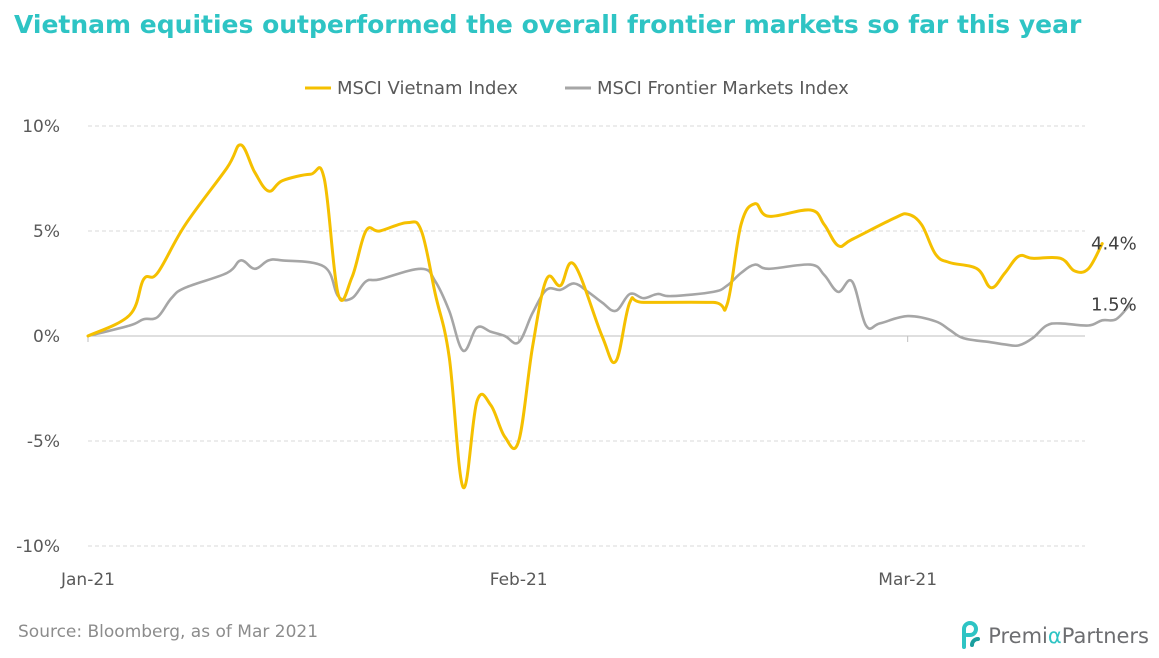 The width and height of the screenshot is (1159, 658). Describe the element at coordinates (1114, 275) in the screenshot. I see `end-labels: 4.4% 1.5%` at that location.